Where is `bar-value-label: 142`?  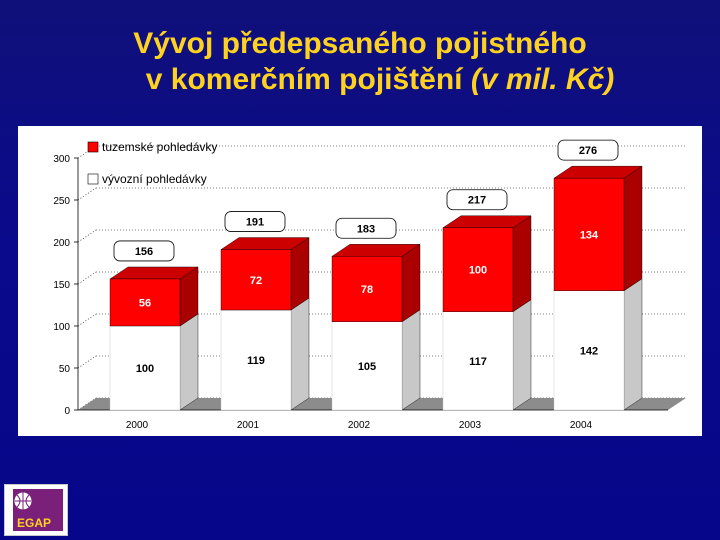
bar-value-label: 142 is located at coordinates (589, 351).